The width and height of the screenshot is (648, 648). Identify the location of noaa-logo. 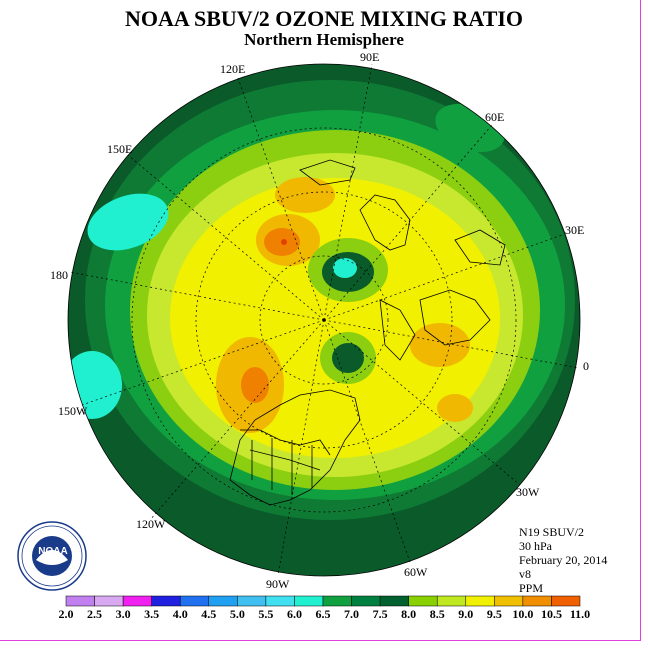
(52, 556).